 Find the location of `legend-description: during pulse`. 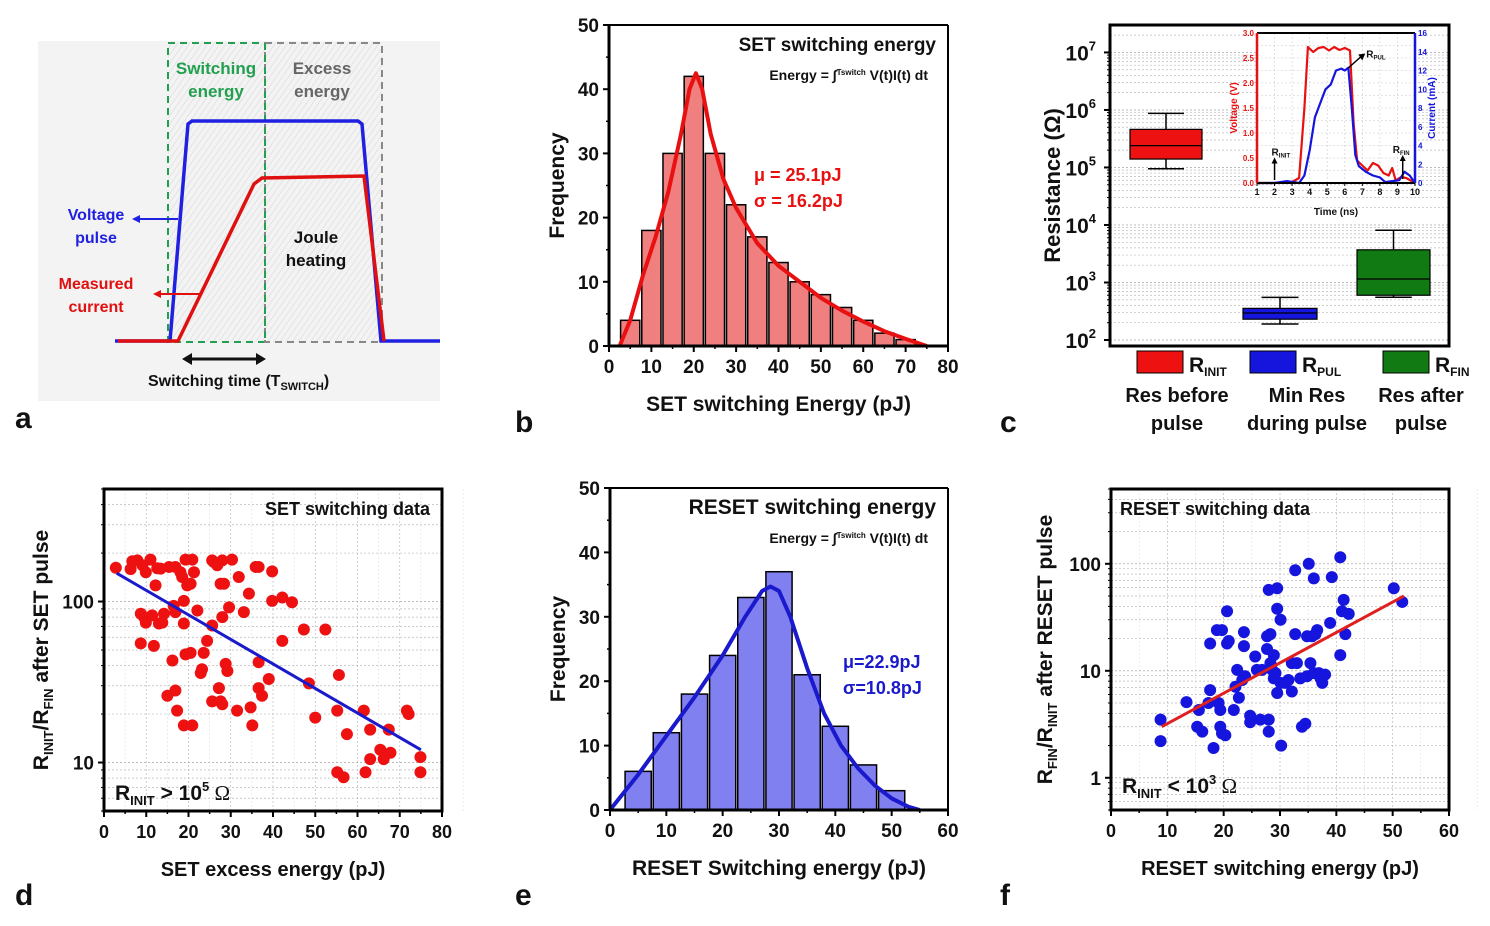

legend-description: during pulse is located at coordinates (1307, 424).